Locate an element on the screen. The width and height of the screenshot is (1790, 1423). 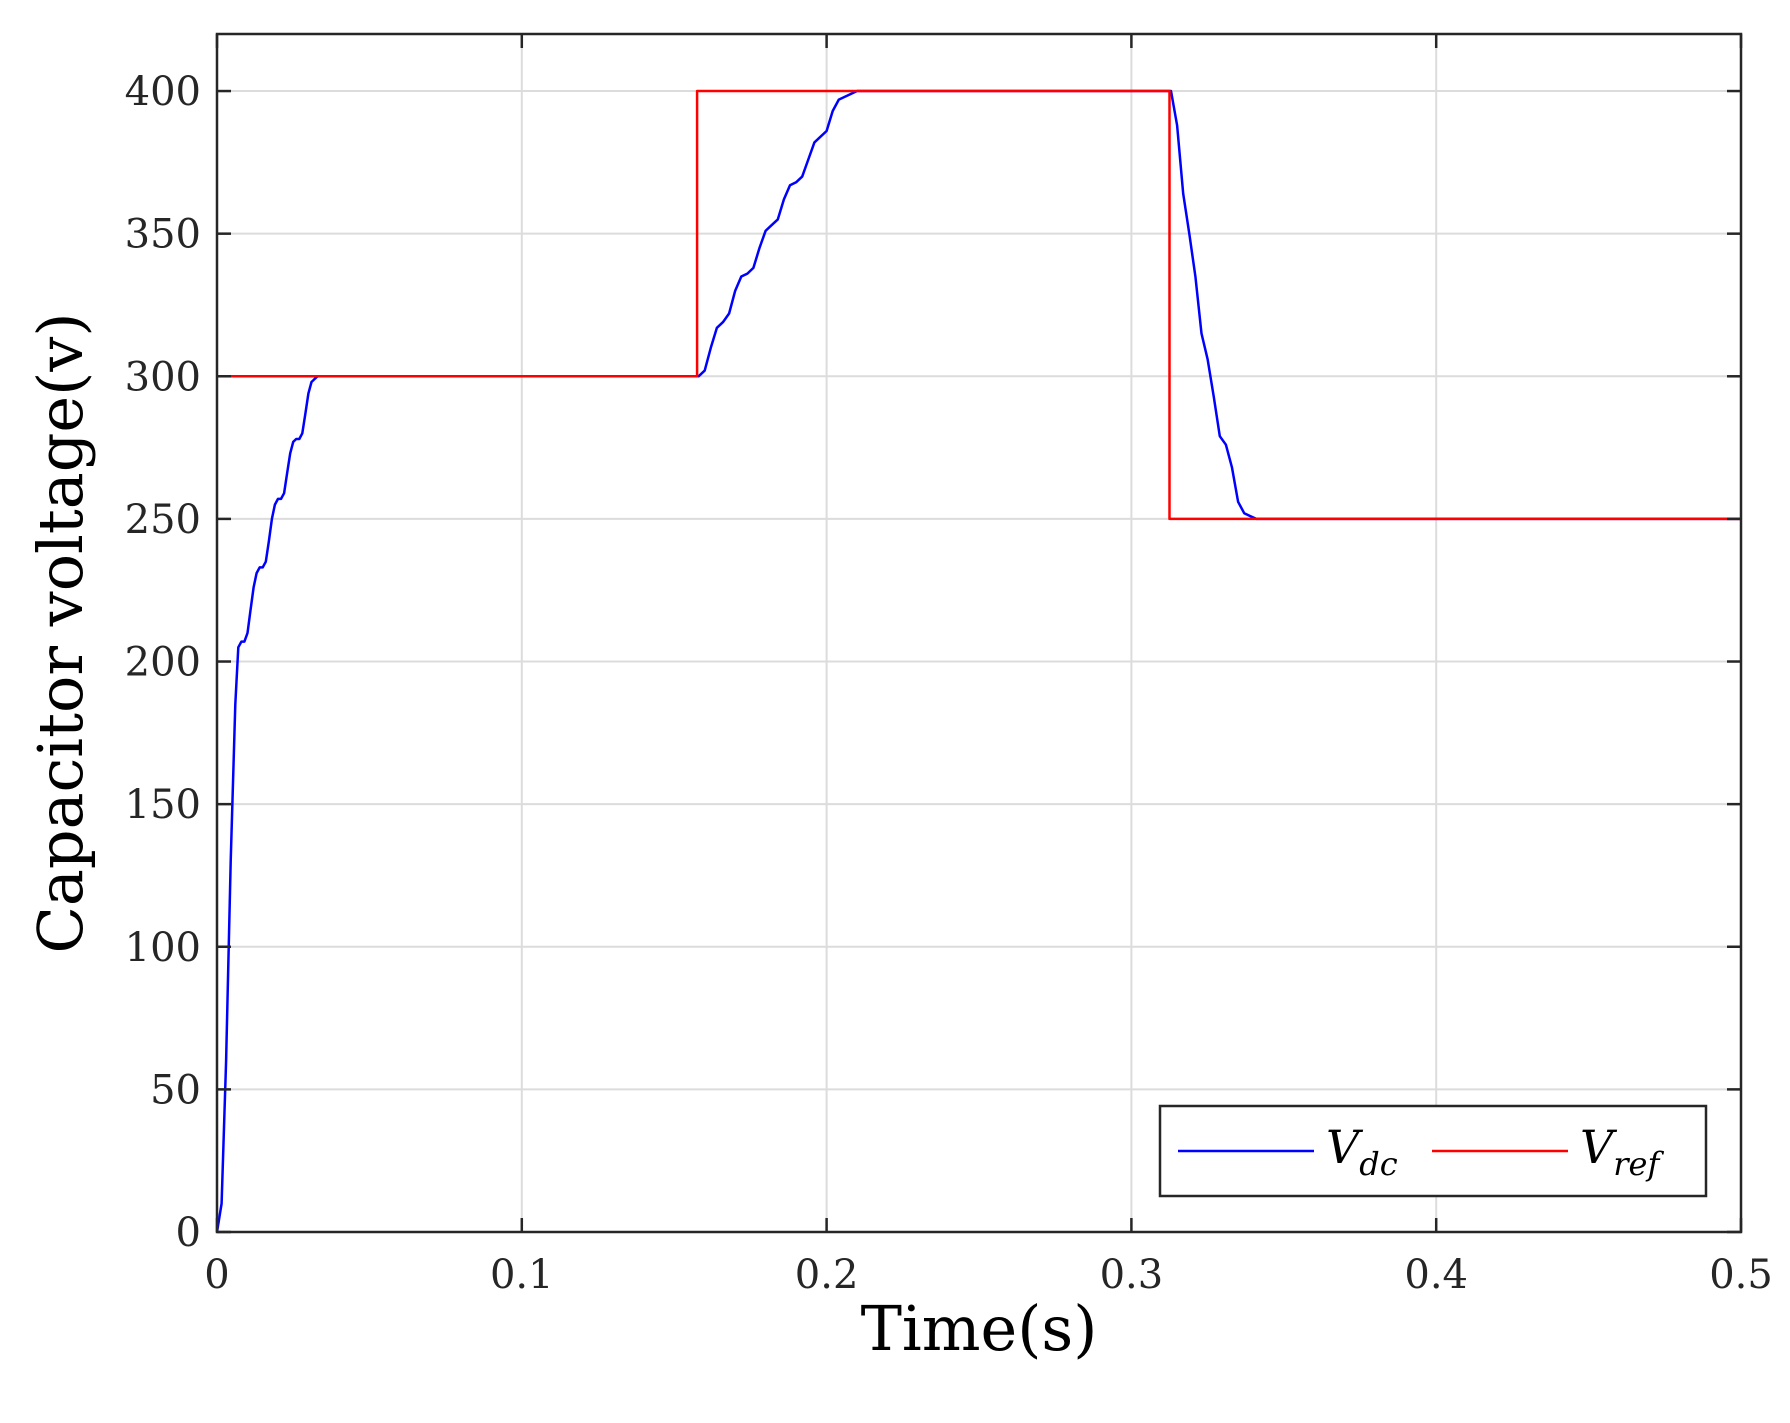
legend-label-vdc: Vdc is located at coordinates (1362, 1151).